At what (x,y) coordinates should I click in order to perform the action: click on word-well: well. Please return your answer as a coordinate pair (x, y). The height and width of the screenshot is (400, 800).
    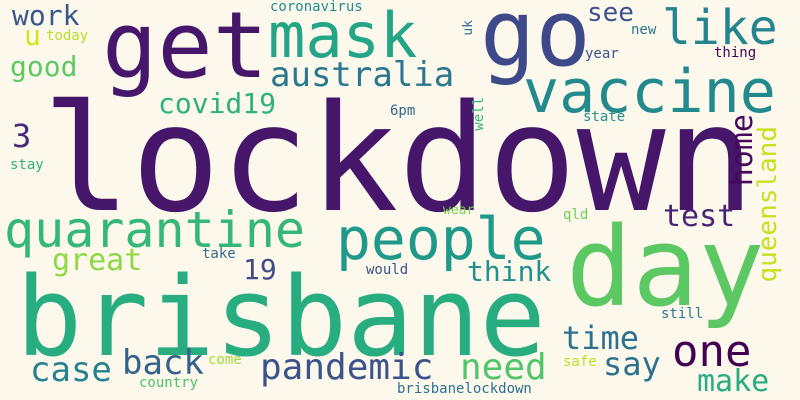
    Looking at the image, I should click on (479, 114).